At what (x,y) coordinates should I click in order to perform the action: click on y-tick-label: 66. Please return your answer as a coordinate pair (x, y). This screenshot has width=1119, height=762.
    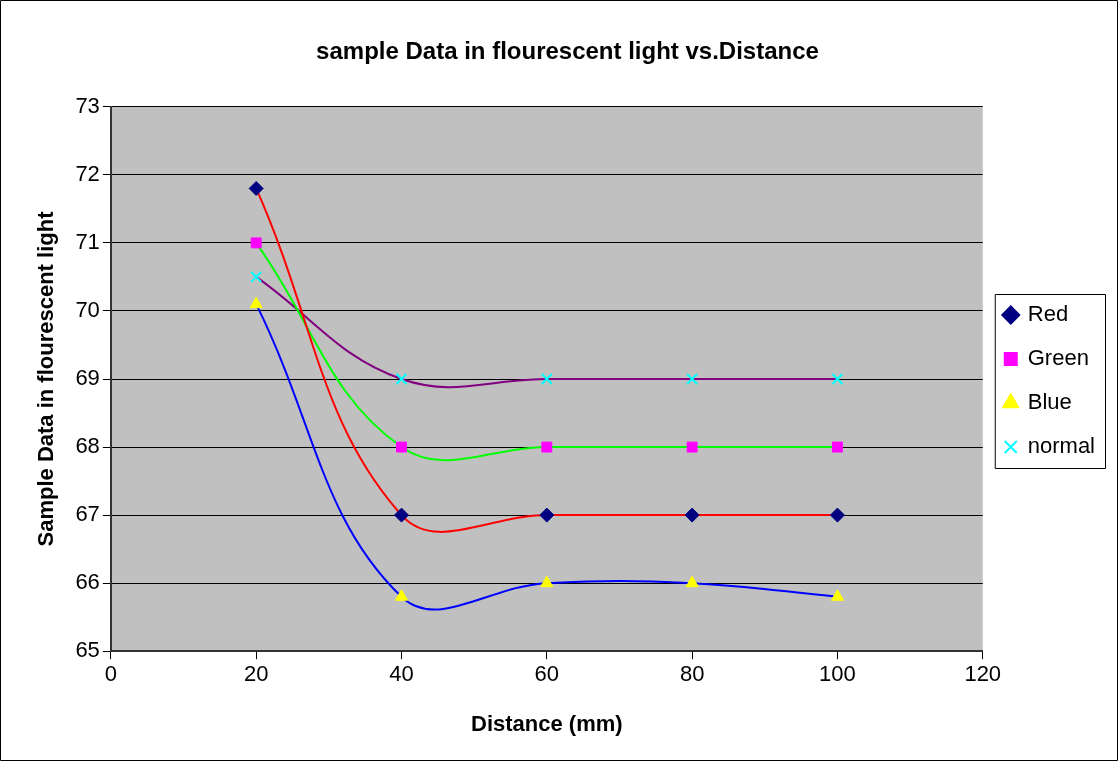
    Looking at the image, I should click on (87, 582).